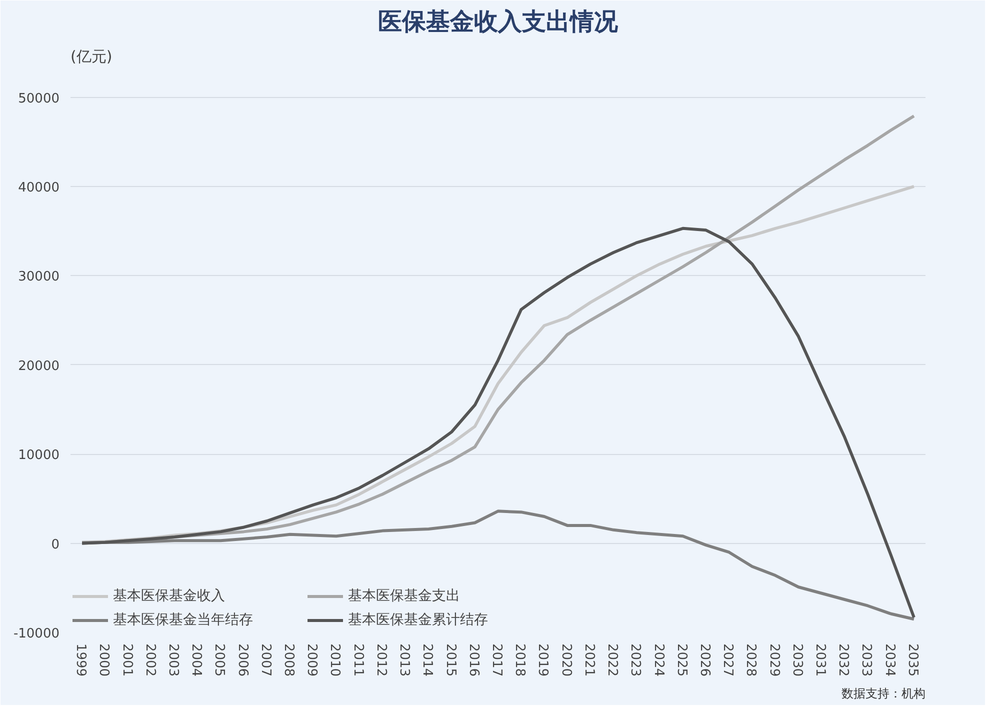 The height and width of the screenshot is (711, 991). Describe the element at coordinates (150, 660) in the screenshot. I see `x-tick-label: 2002` at that location.